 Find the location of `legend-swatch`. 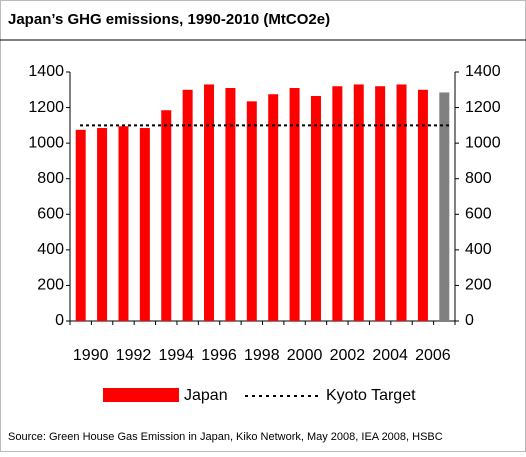

legend-swatch is located at coordinates (141, 395).